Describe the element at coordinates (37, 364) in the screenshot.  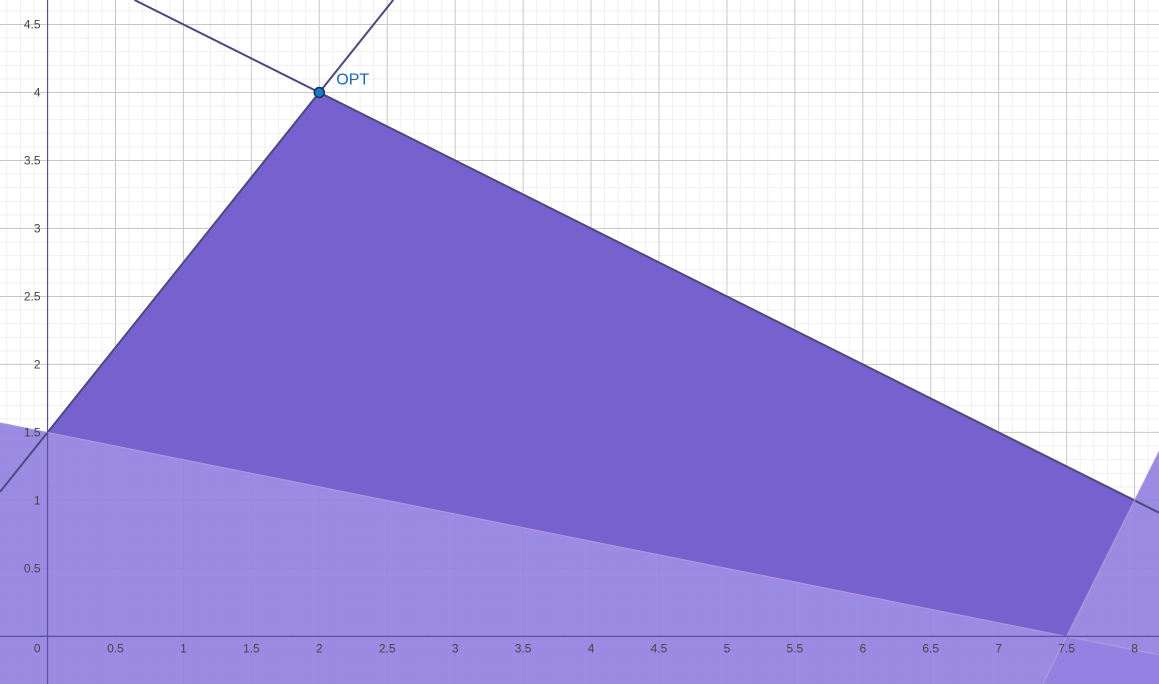
I see `y-tick-label: 2` at that location.